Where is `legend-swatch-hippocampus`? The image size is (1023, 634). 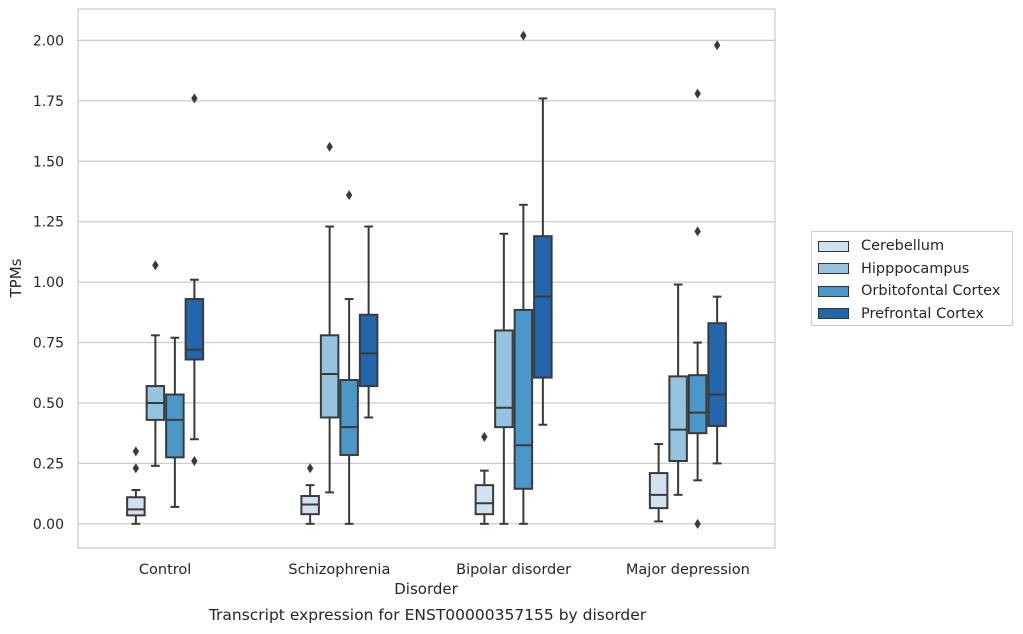
legend-swatch-hippocampus is located at coordinates (833, 269).